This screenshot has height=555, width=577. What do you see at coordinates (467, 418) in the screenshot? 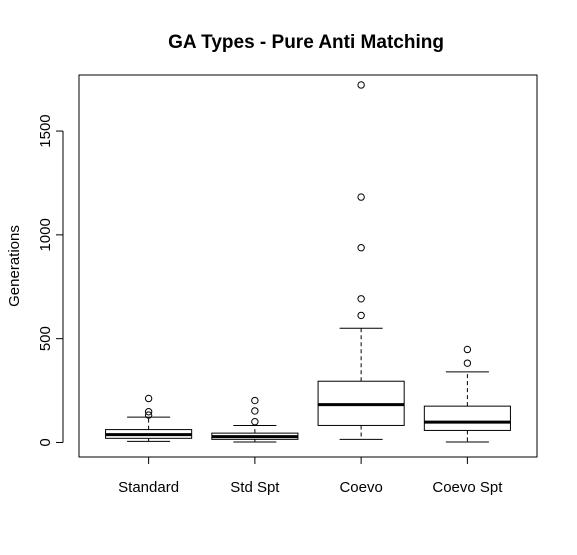
I see `iqr-box` at bounding box center [467, 418].